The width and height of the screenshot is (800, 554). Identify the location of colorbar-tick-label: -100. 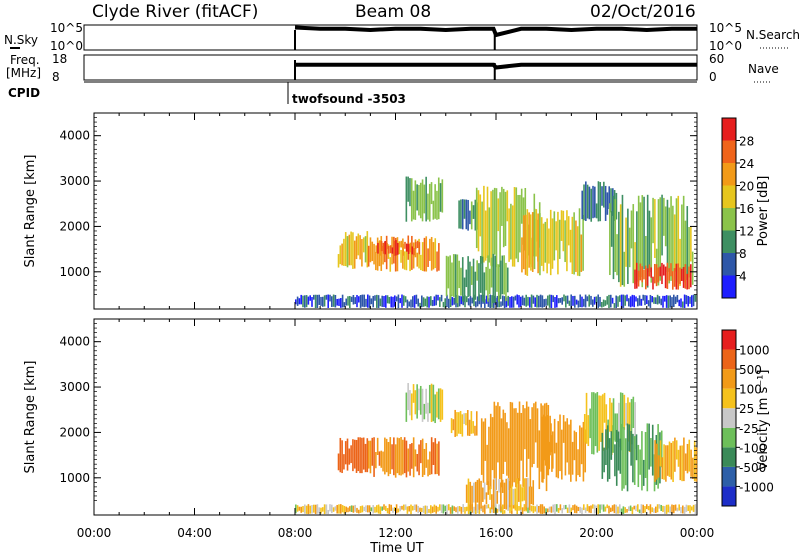
(752, 448).